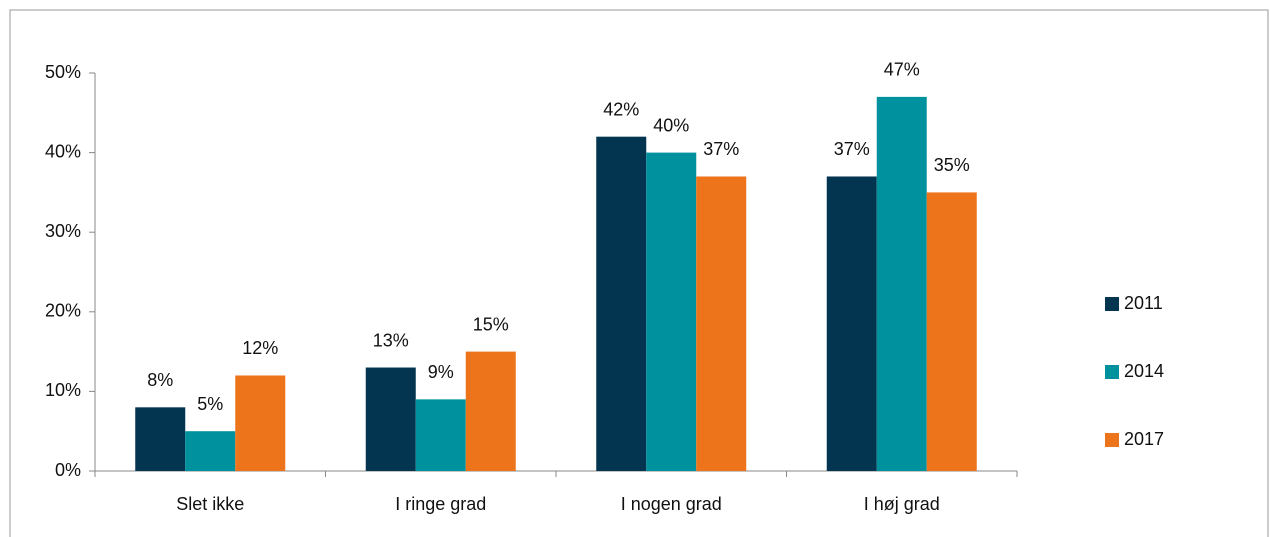  Describe the element at coordinates (671, 125) in the screenshot. I see `data-label: 40%` at that location.